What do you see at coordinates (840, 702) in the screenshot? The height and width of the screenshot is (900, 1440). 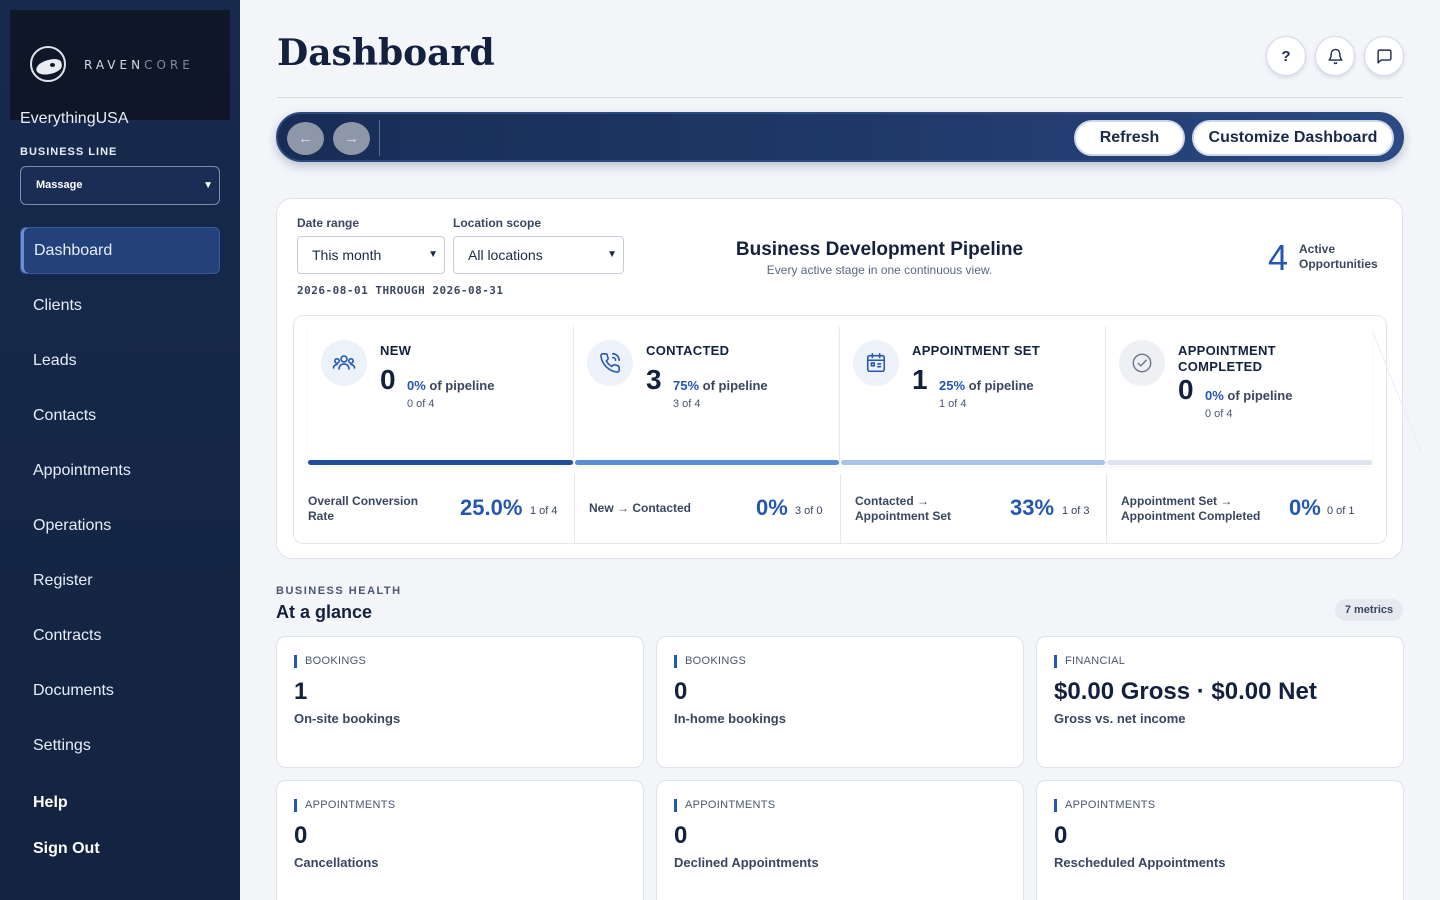 I see `metric-card-inhome-bookings: BOOKINGS 0 In-home bookings` at bounding box center [840, 702].